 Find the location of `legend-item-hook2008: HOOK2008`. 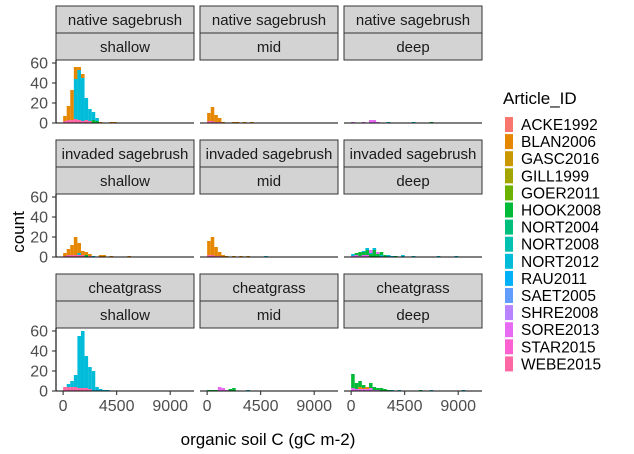

legend-item-hook2008: HOOK2008 is located at coordinates (553, 211).